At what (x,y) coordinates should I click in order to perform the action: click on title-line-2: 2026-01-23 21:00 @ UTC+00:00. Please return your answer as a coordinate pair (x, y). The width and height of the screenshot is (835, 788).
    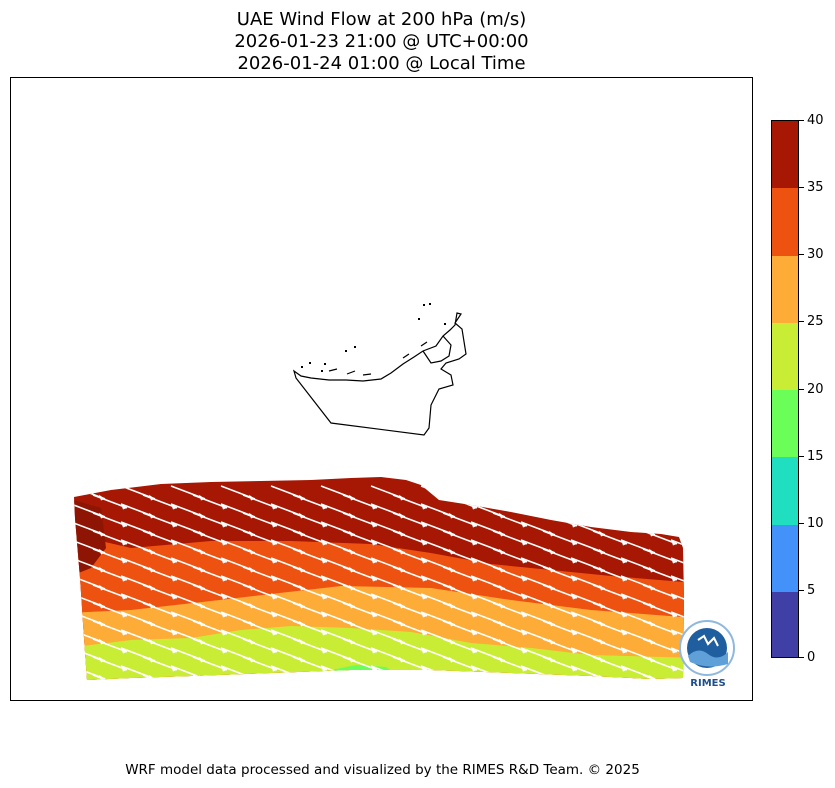
    Looking at the image, I should click on (381, 41).